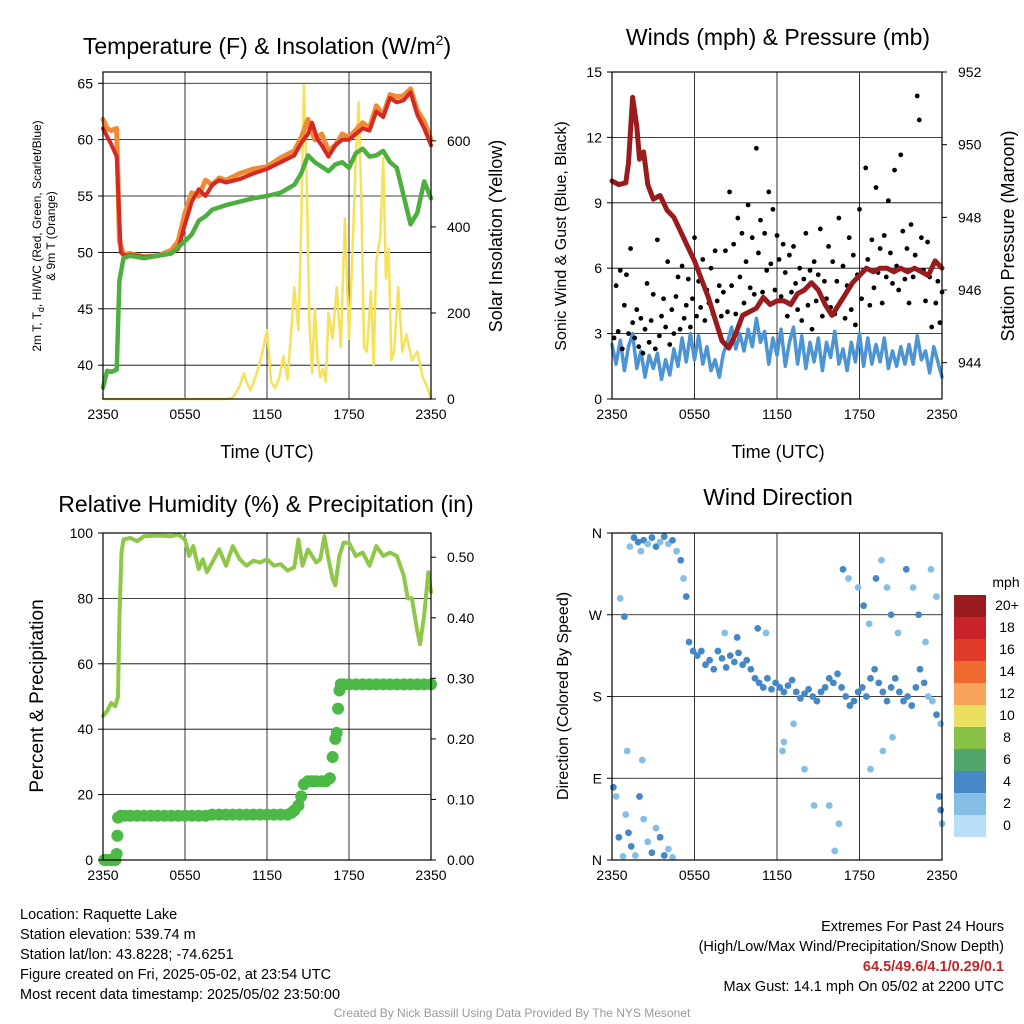 This screenshot has width=1024, height=1024. I want to click on temperature-title-end: ), so click(447, 46).